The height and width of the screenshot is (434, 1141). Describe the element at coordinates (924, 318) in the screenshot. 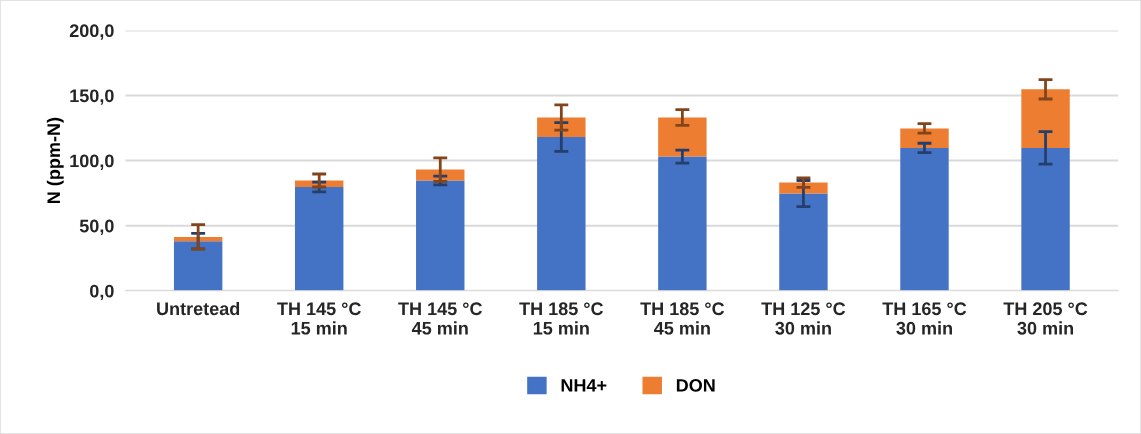

I see `x-tick-label: TH 165 °C 30 min` at that location.